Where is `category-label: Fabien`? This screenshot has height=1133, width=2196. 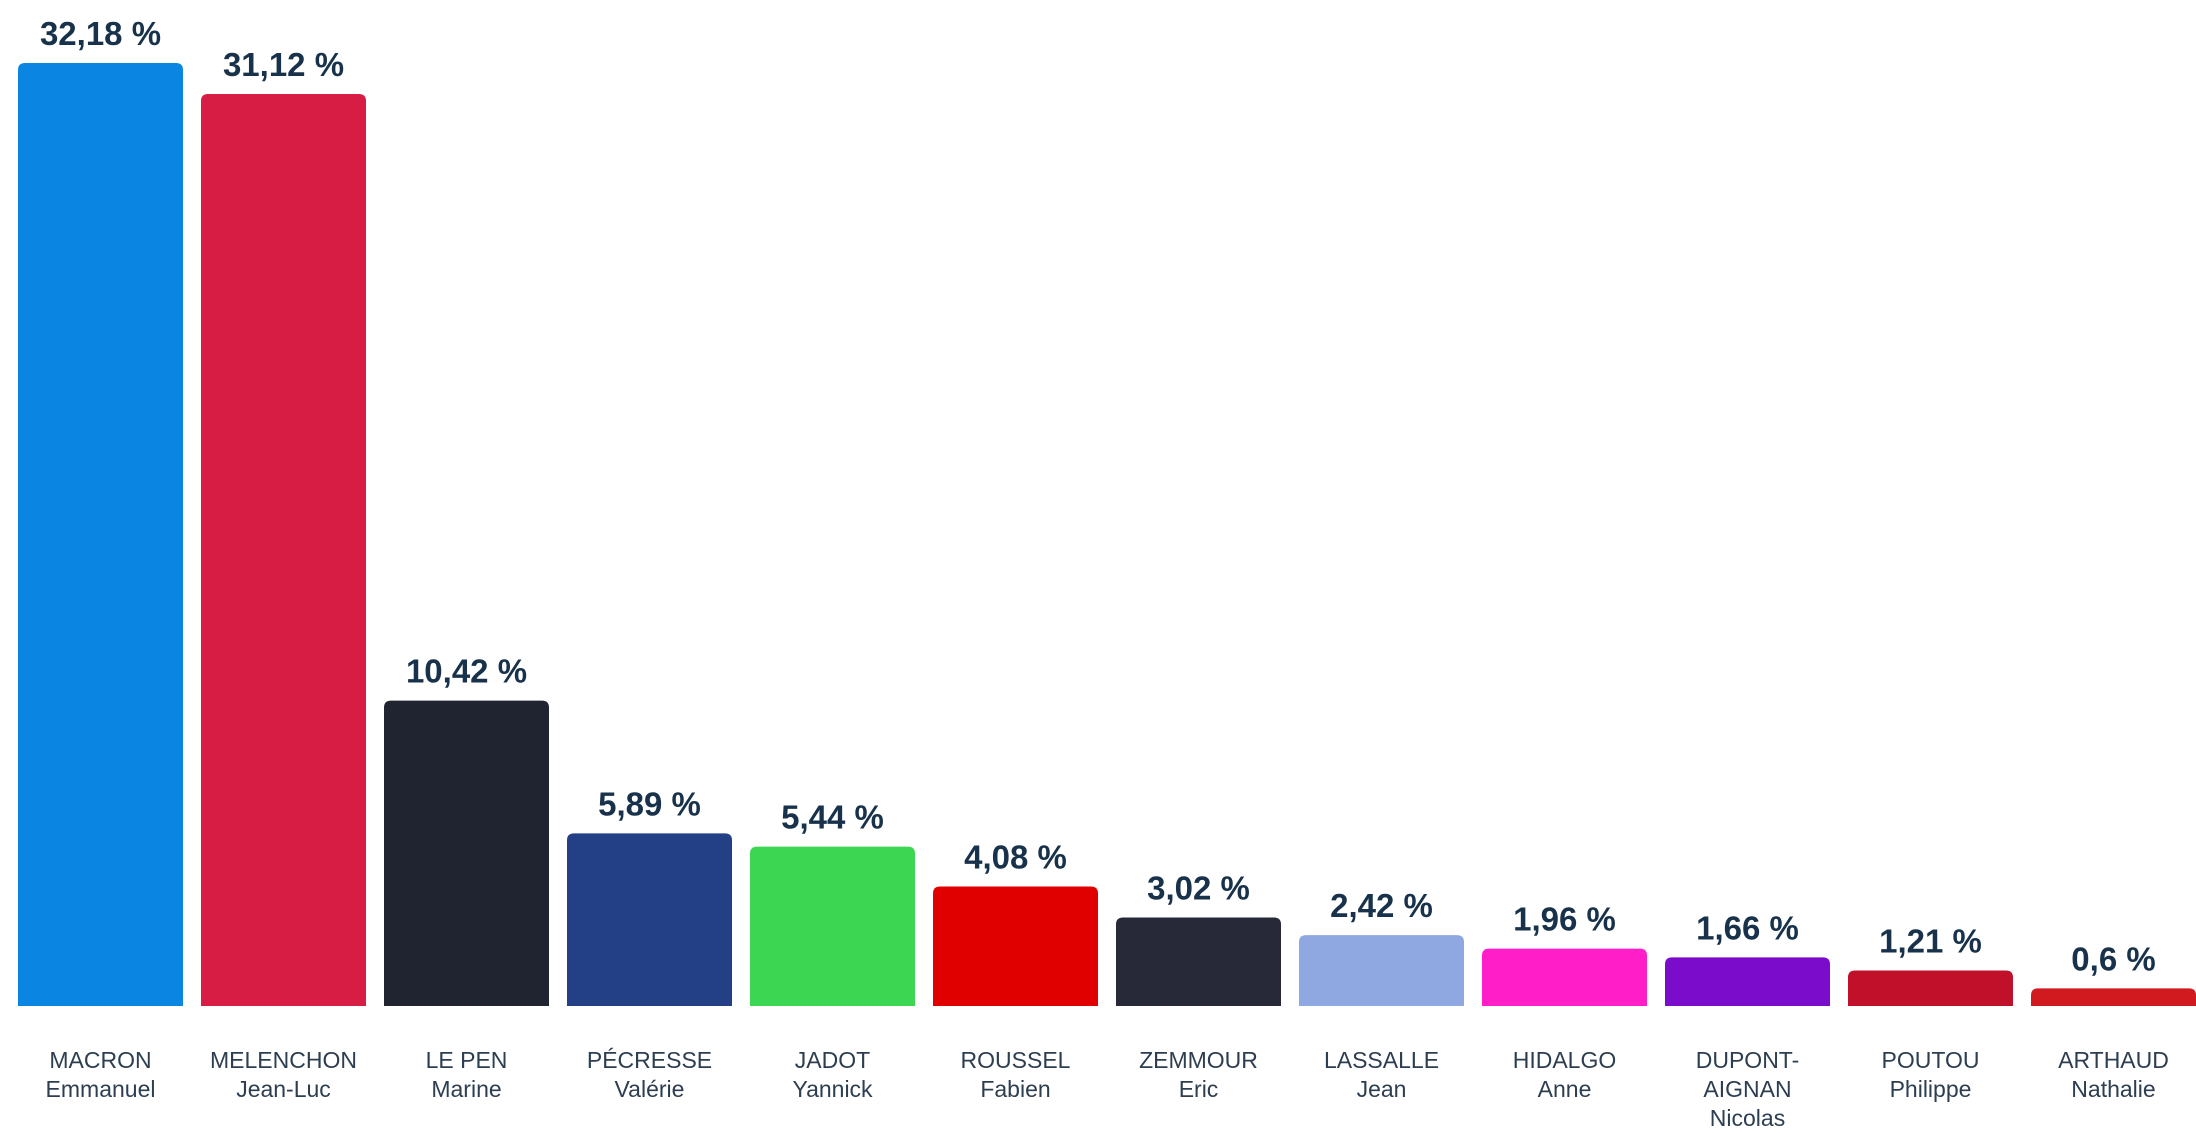
category-label: Fabien is located at coordinates (1015, 1089).